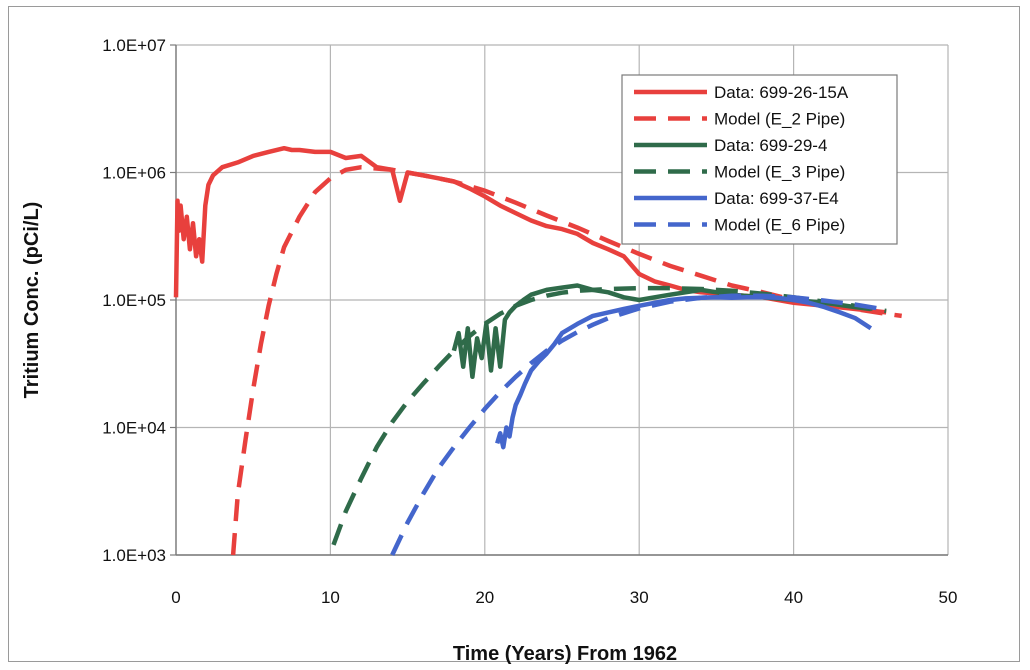 The height and width of the screenshot is (670, 1030). What do you see at coordinates (565, 654) in the screenshot?
I see `x-axis-title: Time (Years) From 1962` at bounding box center [565, 654].